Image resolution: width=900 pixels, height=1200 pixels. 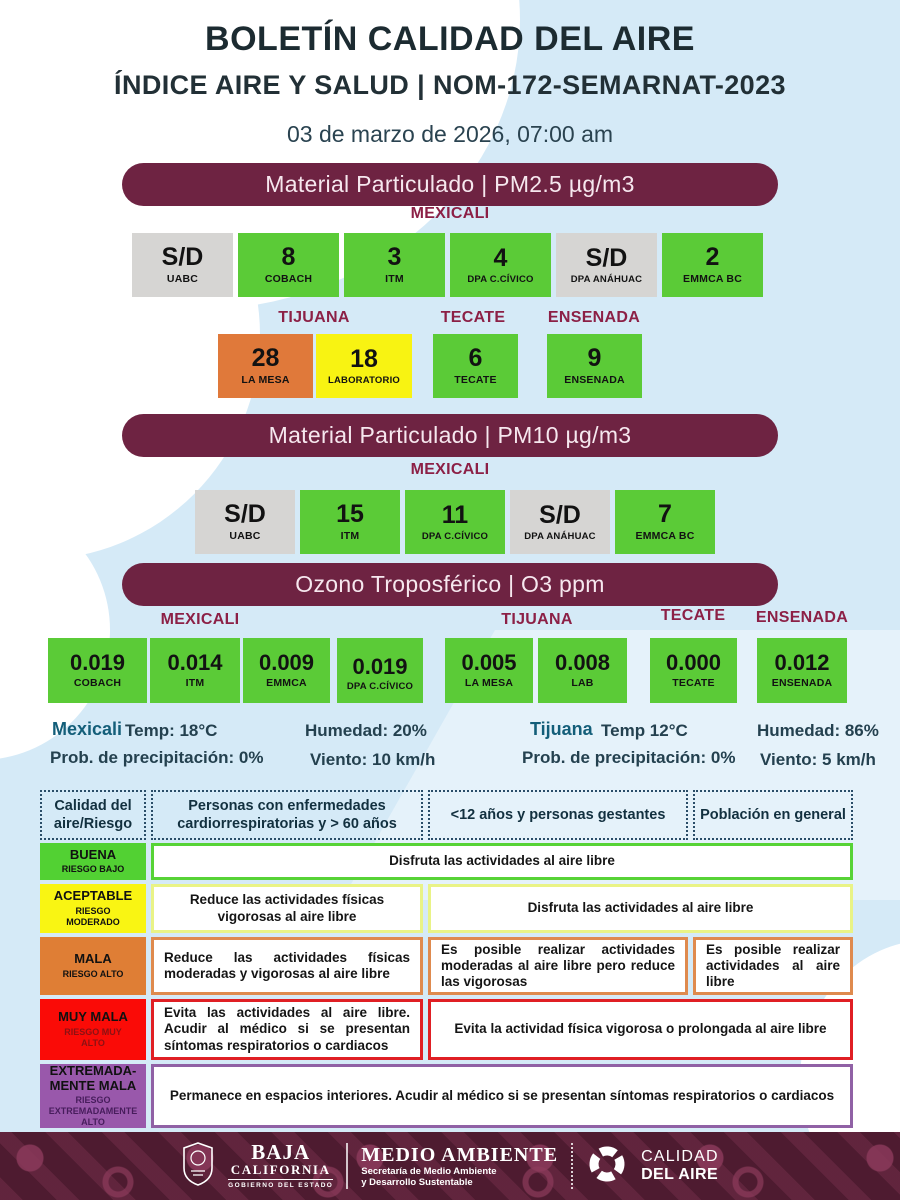 I want to click on station-value: 7, so click(x=665, y=514).